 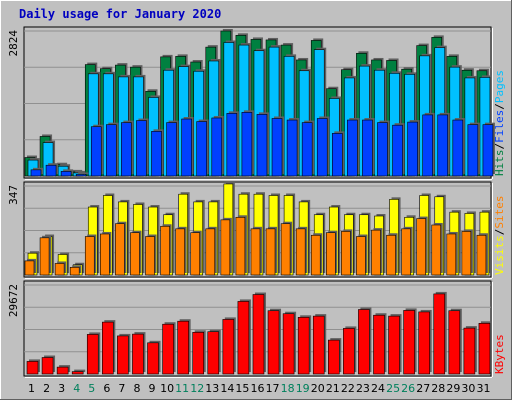 I want to click on bar-pages-4-face, so click(x=81, y=175).